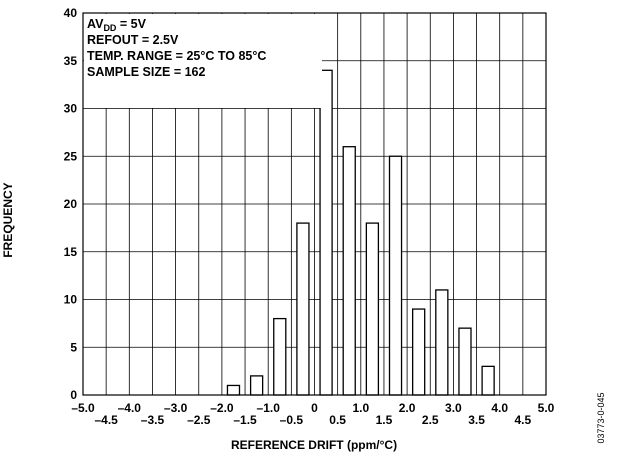 This screenshot has width=621, height=457. Describe the element at coordinates (601, 417) in the screenshot. I see `figure-id: 03773-0-045` at that location.